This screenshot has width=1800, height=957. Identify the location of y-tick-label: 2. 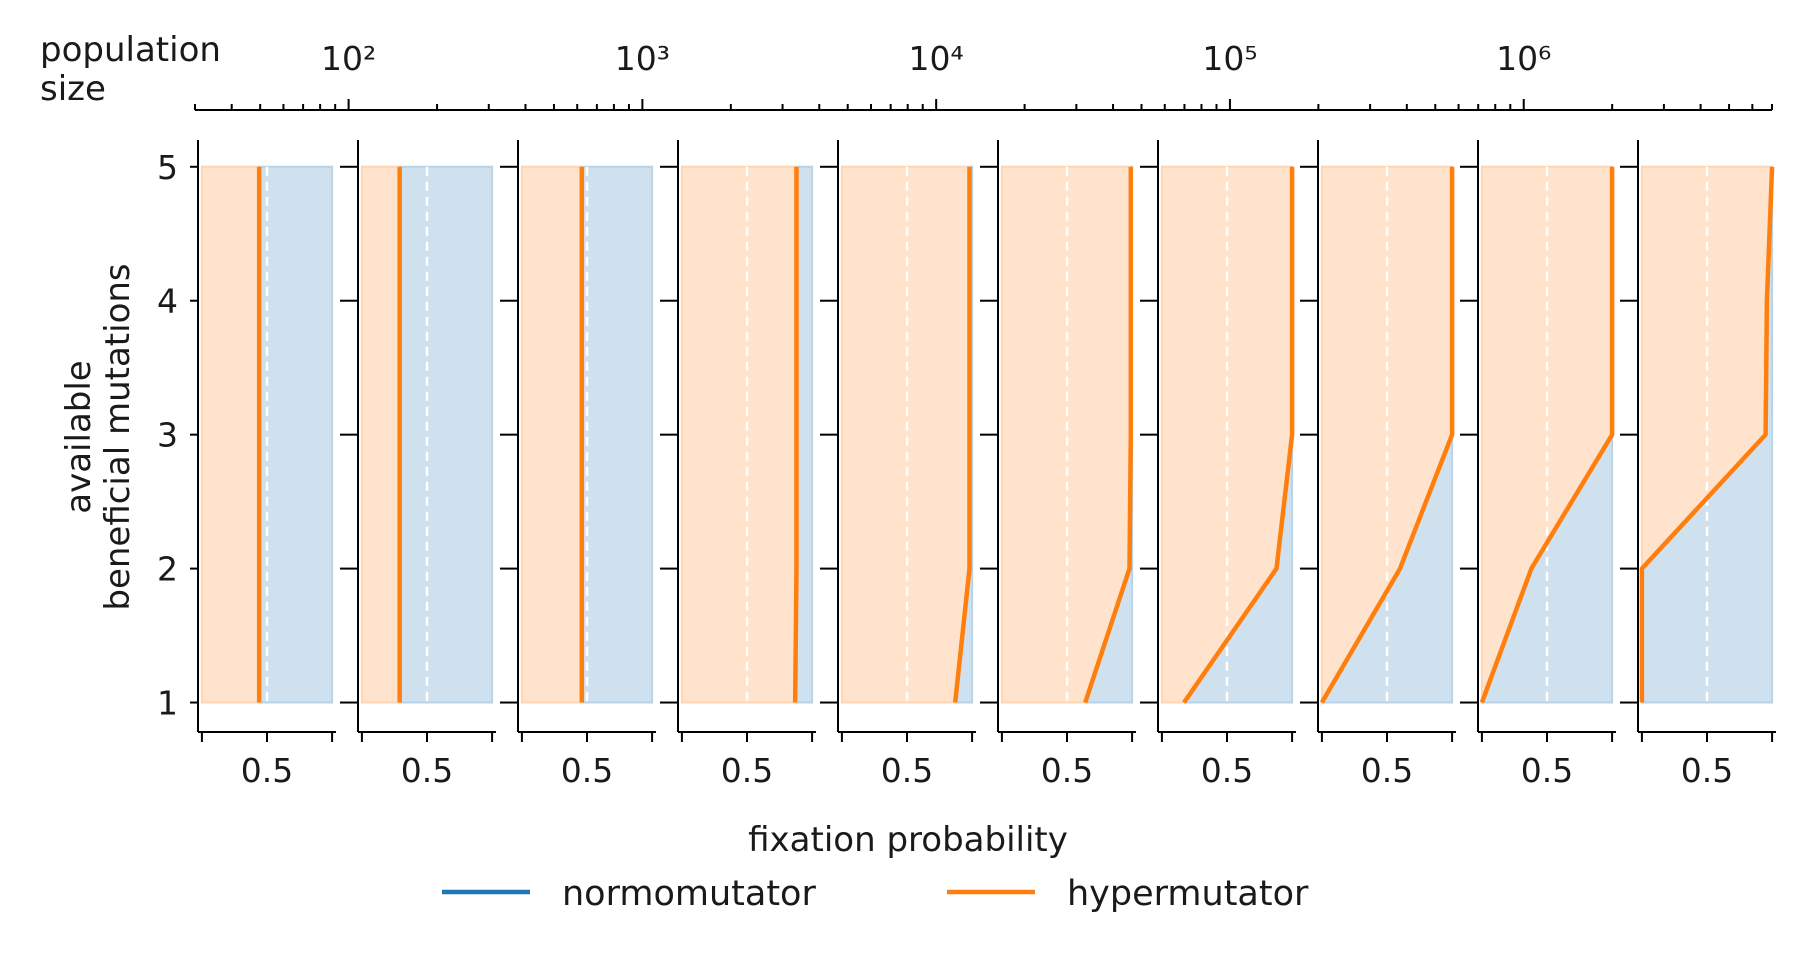
(167, 569).